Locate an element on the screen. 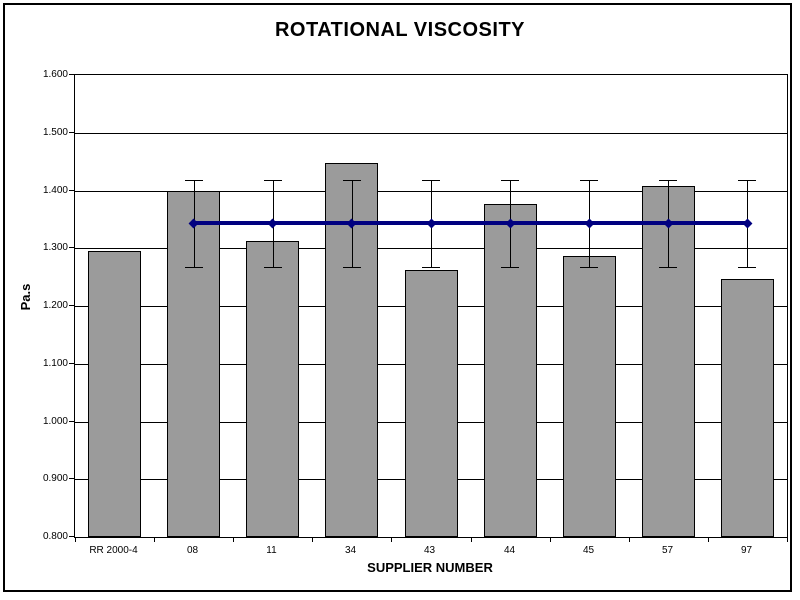 This screenshot has width=800, height=600. y-tick-label: 1.500 is located at coordinates (55, 132).